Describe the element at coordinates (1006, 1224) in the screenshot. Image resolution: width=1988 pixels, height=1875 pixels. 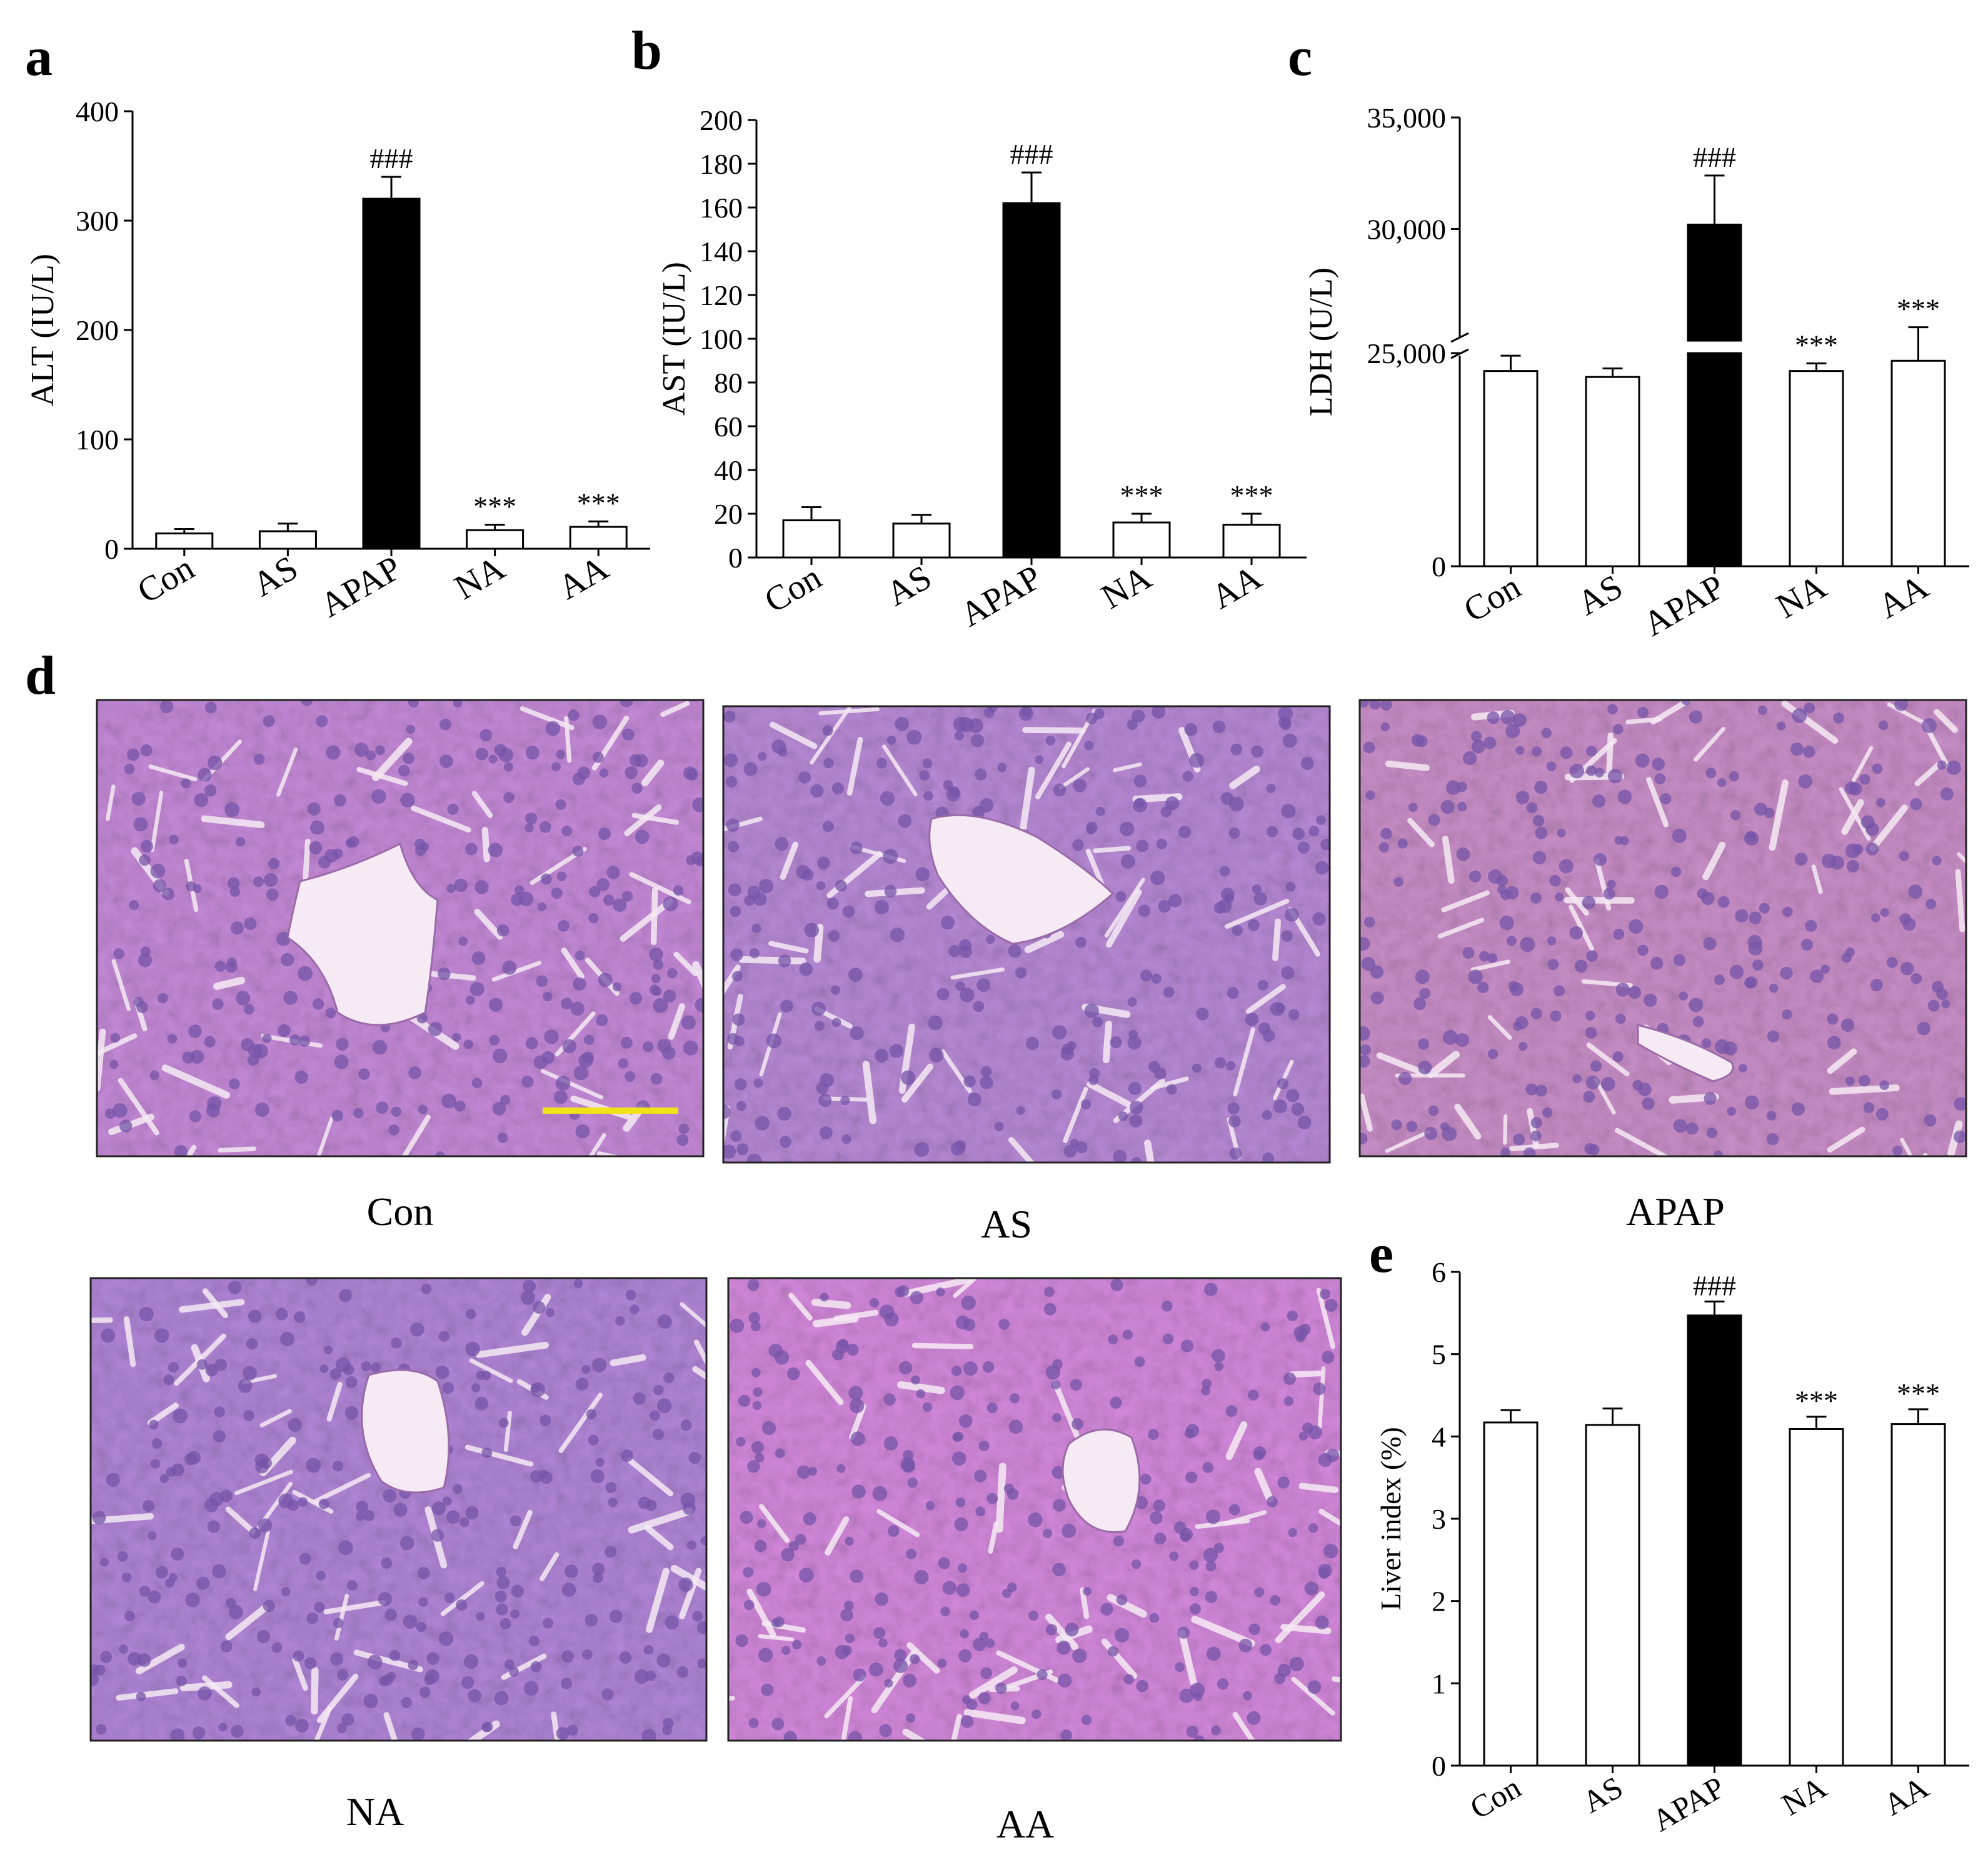
I see `micrograph-caption: AS` at that location.